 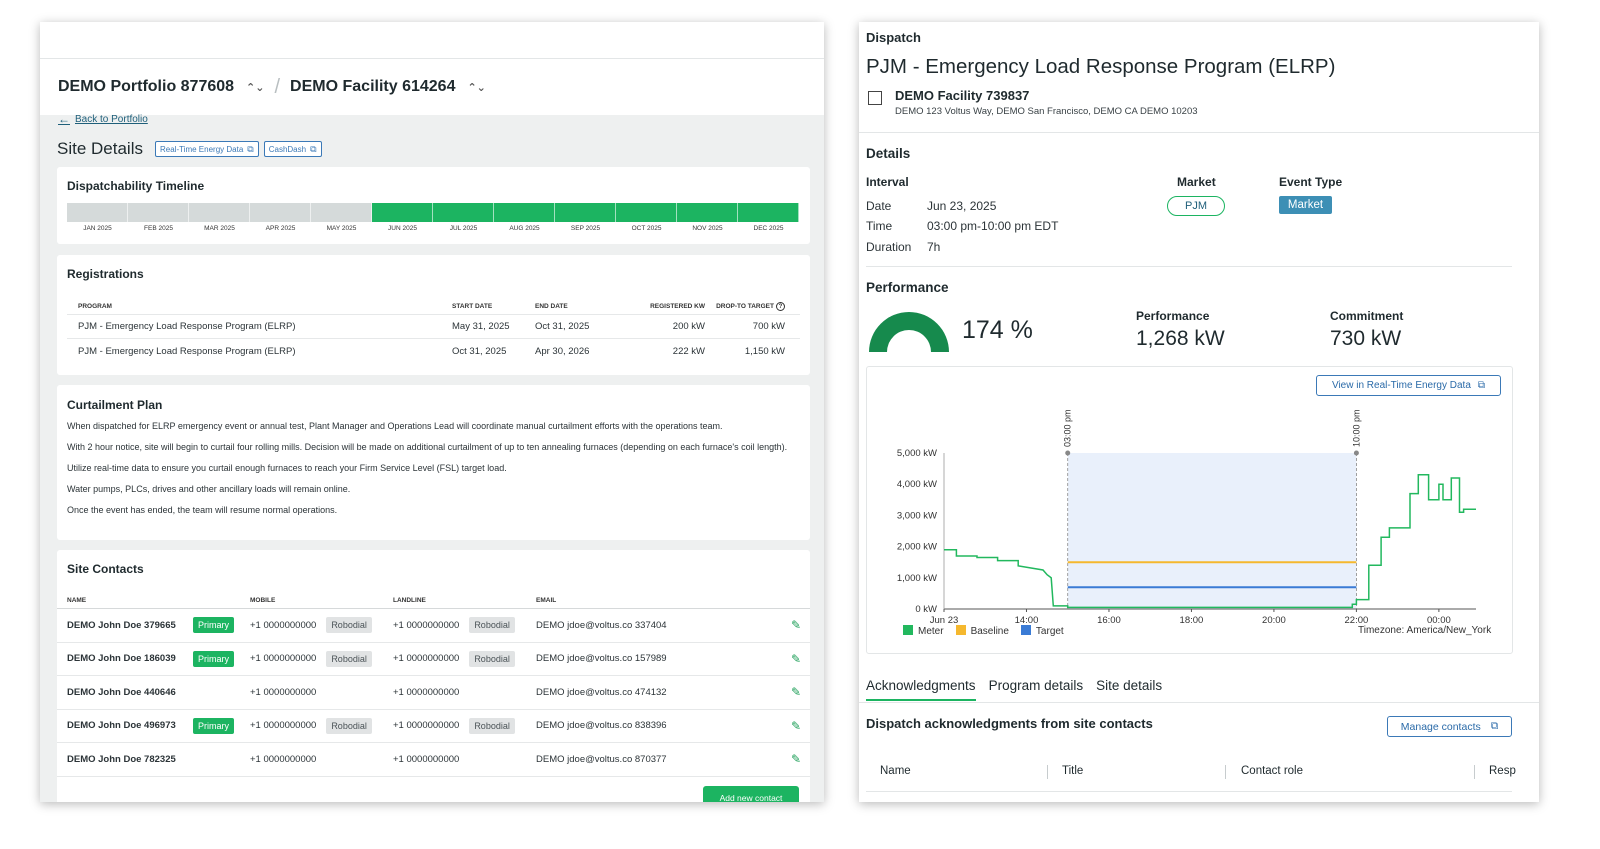 I want to click on x-tick-label: 18:00, so click(x=1192, y=620).